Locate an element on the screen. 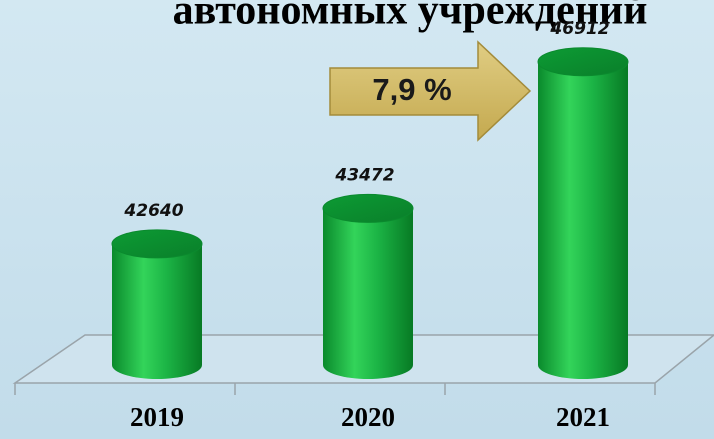 The image size is (714, 439). arrow is located at coordinates (430, 91).